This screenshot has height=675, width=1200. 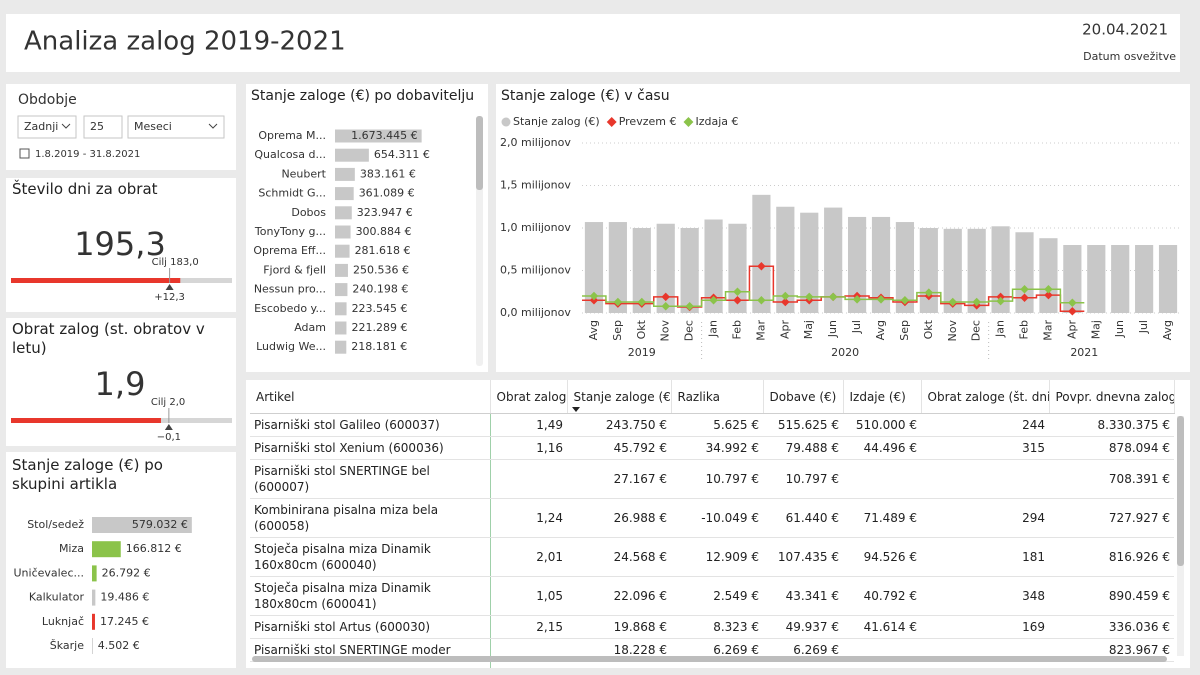 I want to click on table-cell: 315, so click(x=985, y=448).